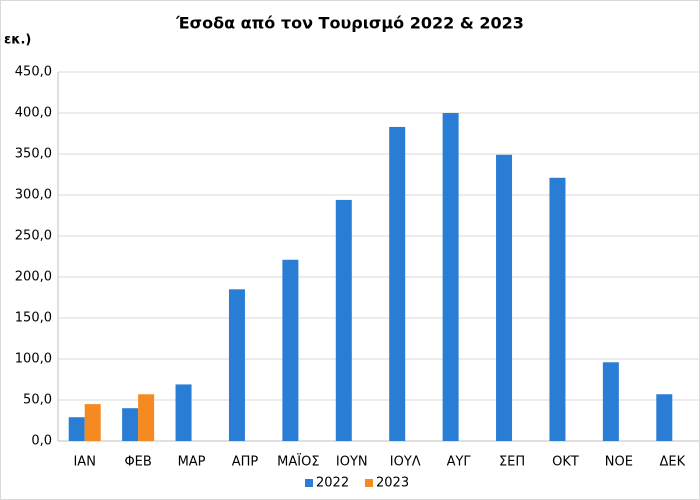  Describe the element at coordinates (84, 462) in the screenshot. I see `x-tick-label: ΙΑΝ` at that location.